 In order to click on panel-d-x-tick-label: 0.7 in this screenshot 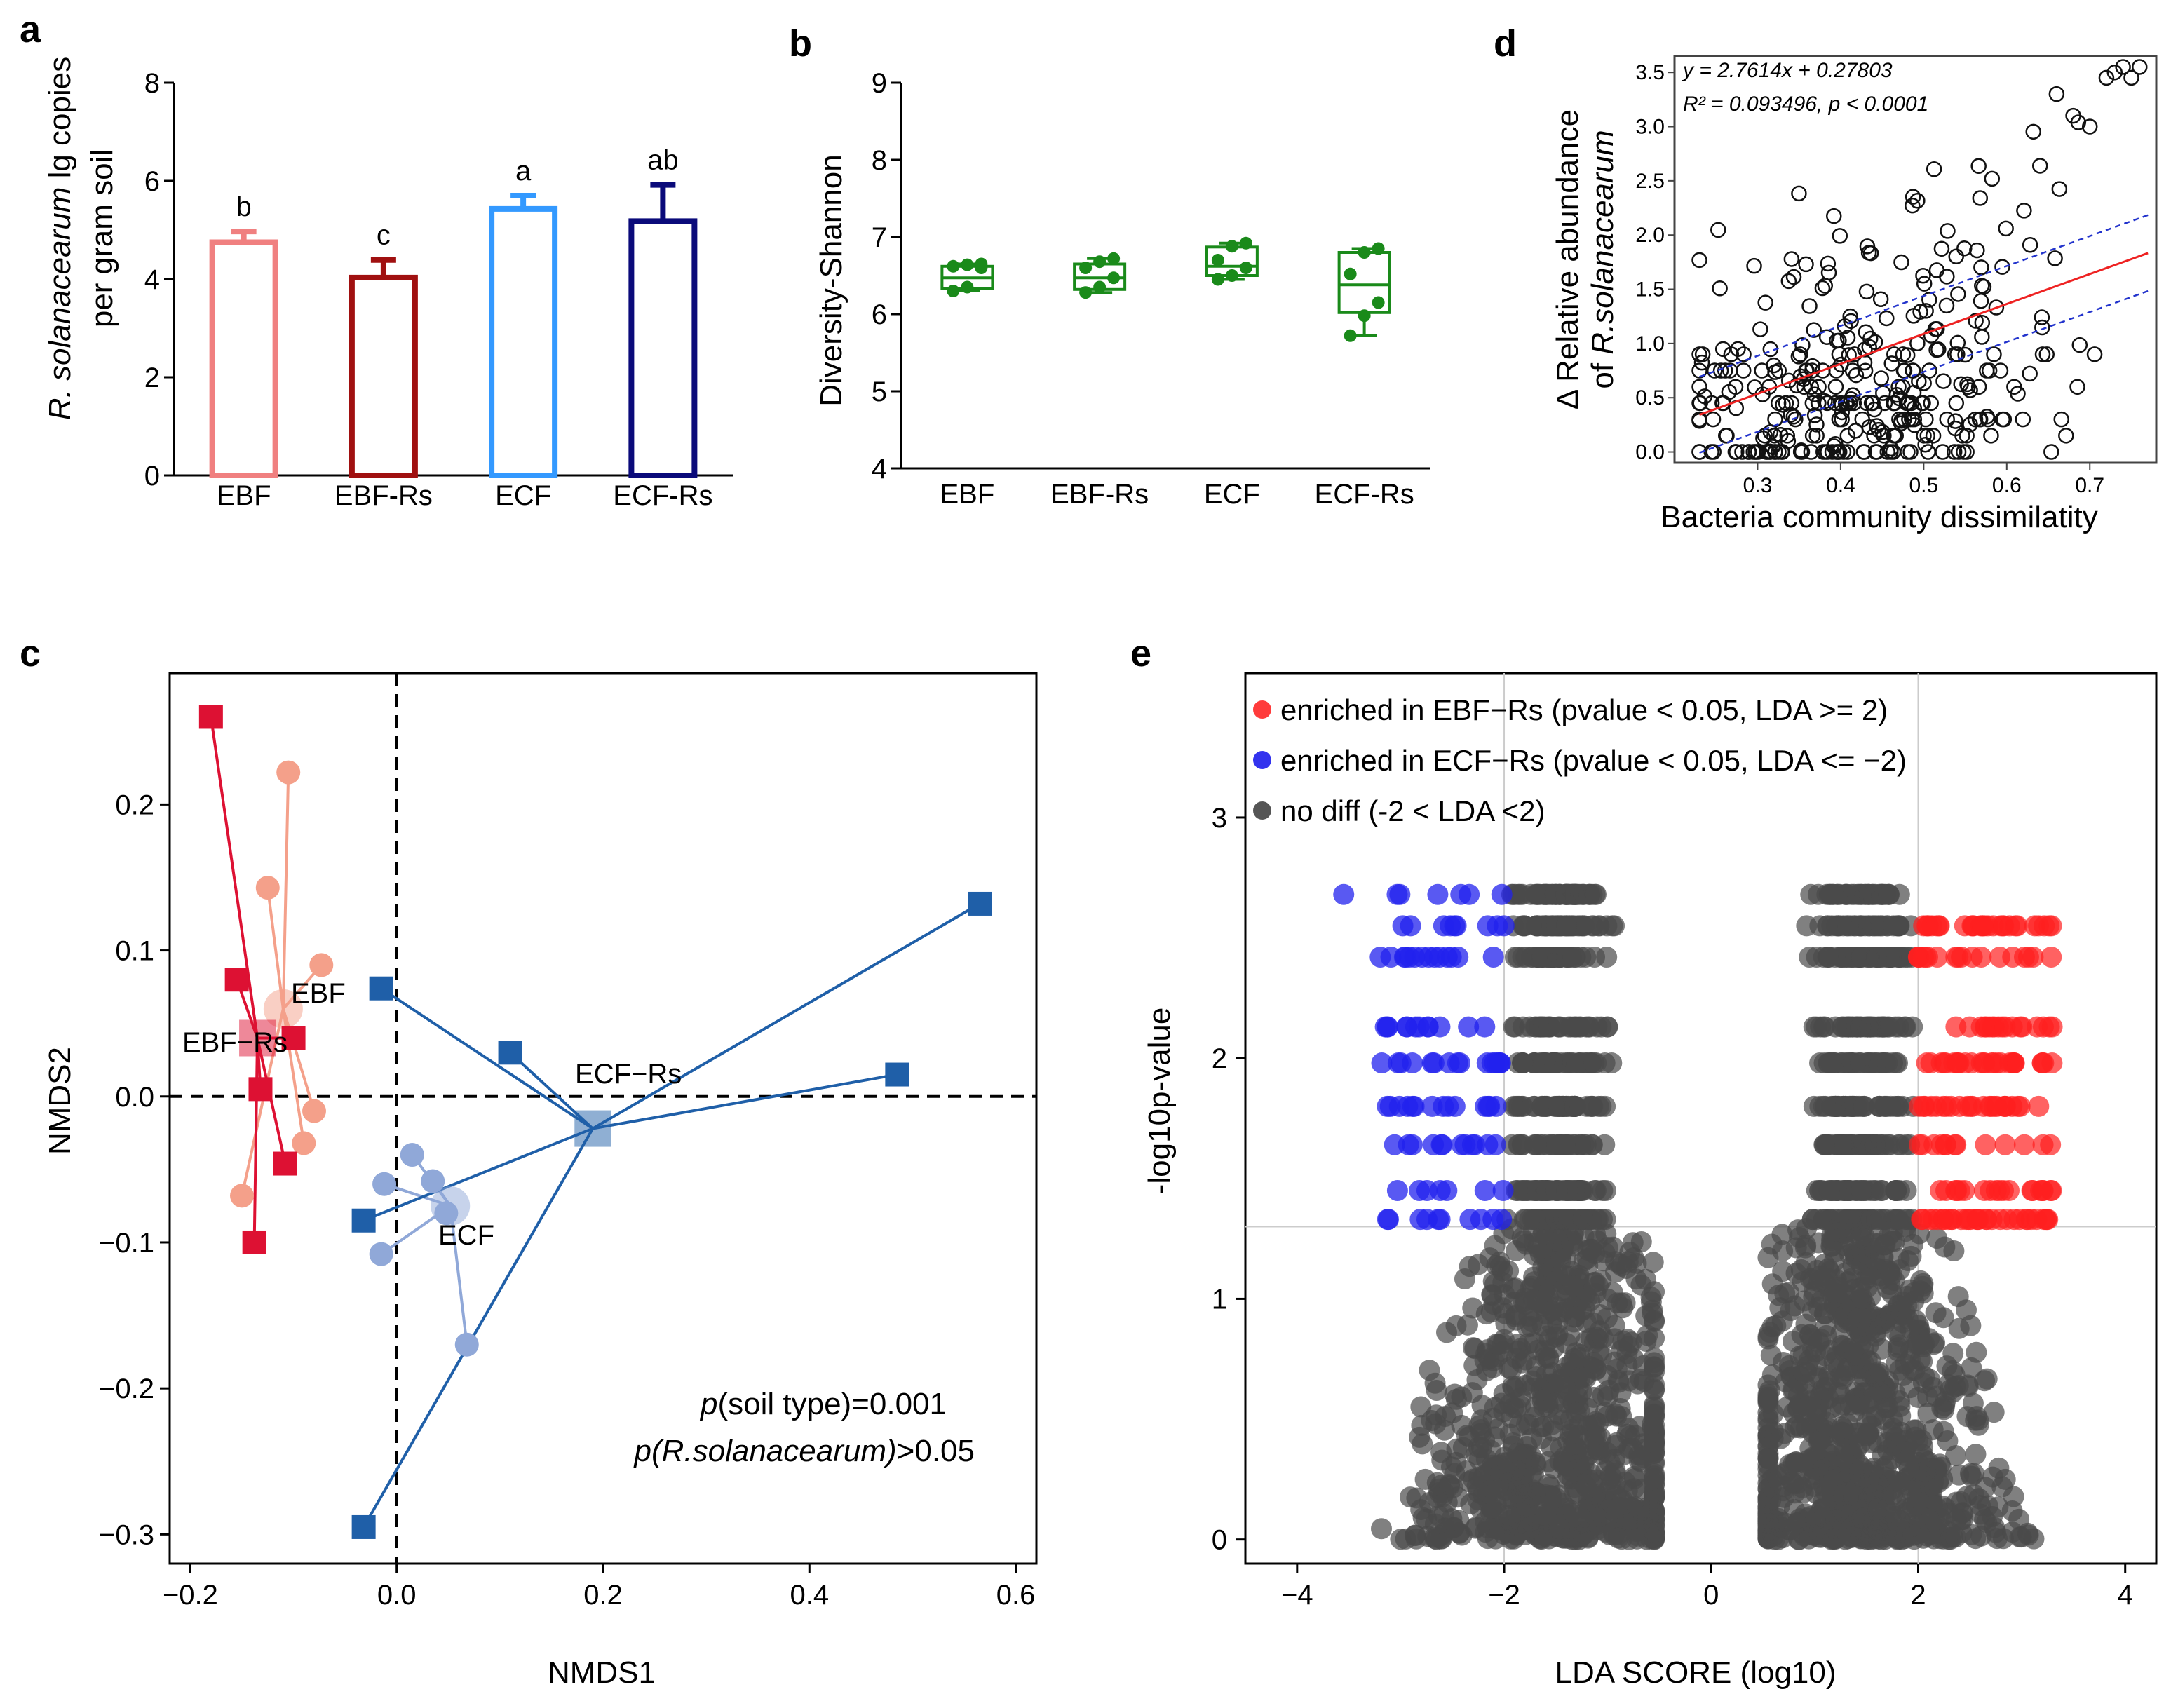, I will do `click(2089, 485)`.